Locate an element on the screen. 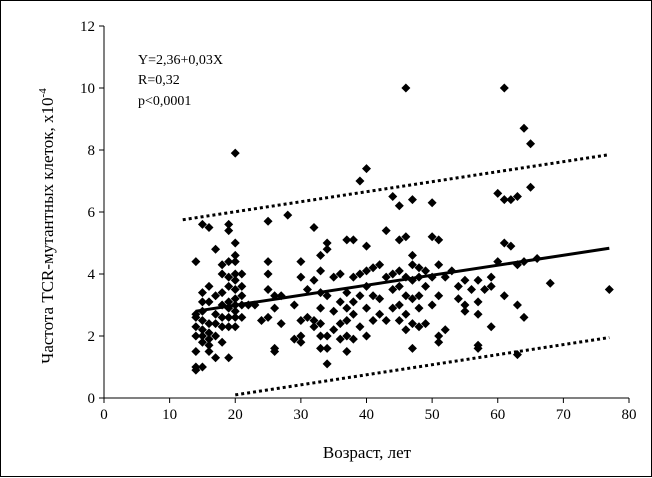 The width and height of the screenshot is (652, 478). x-axis-ticks: 0 10 20 30 40 50 60 70 80 is located at coordinates (368, 410).